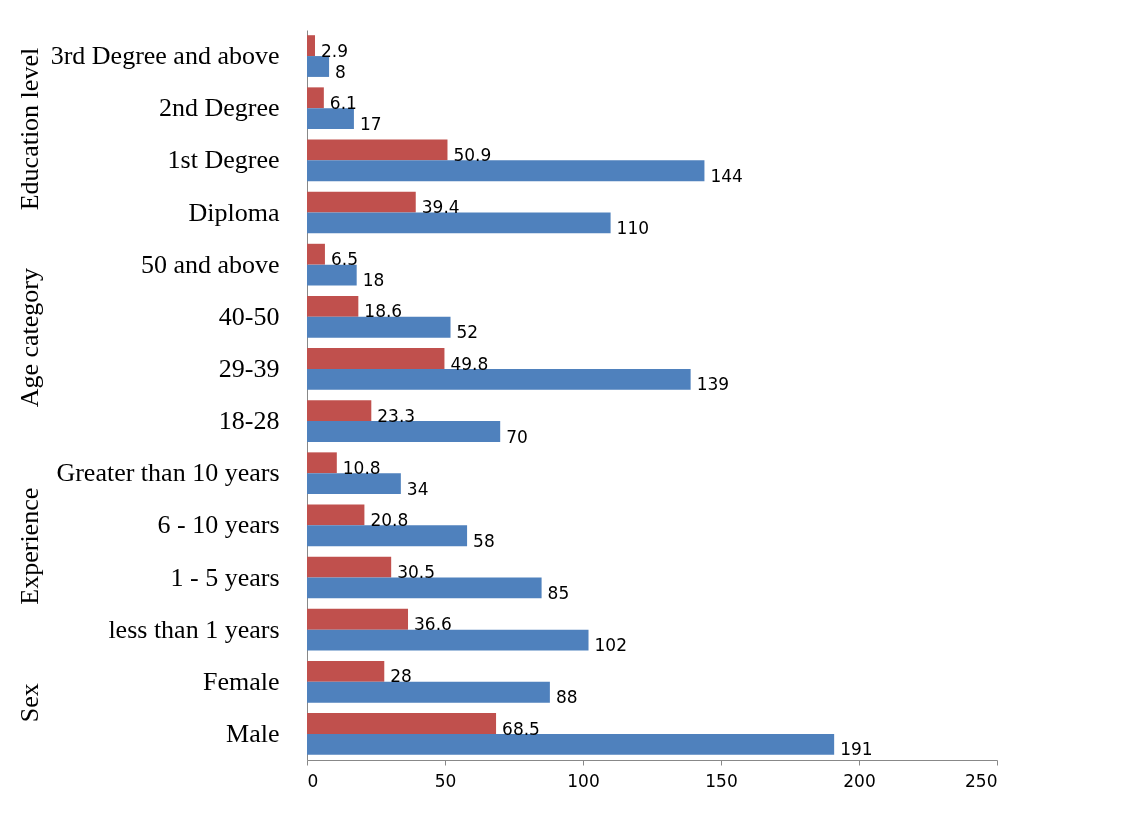  What do you see at coordinates (417, 488) in the screenshot?
I see `data-label: 34` at bounding box center [417, 488].